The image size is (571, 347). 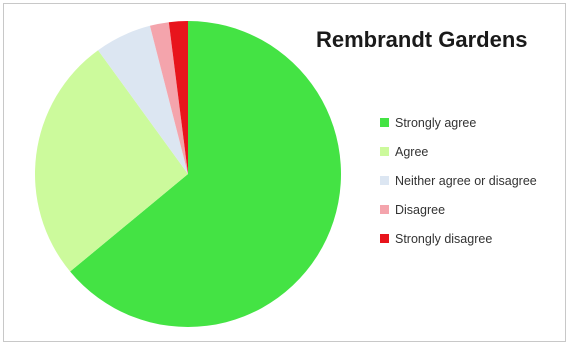 I want to click on legend-label: Strongly agree, so click(x=436, y=122).